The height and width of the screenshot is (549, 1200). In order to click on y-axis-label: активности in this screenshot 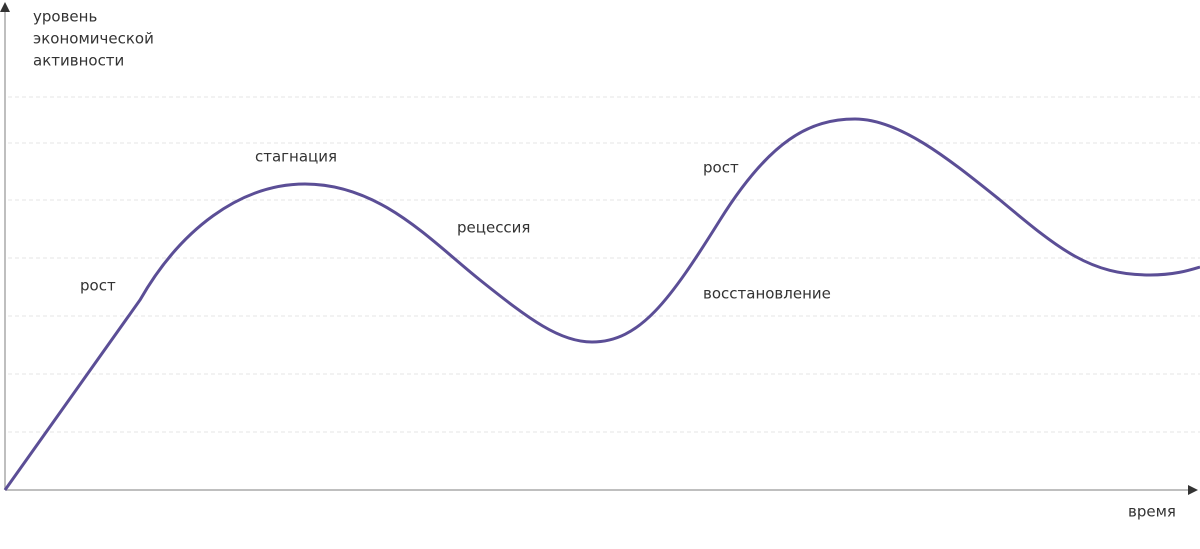, I will do `click(78, 61)`.